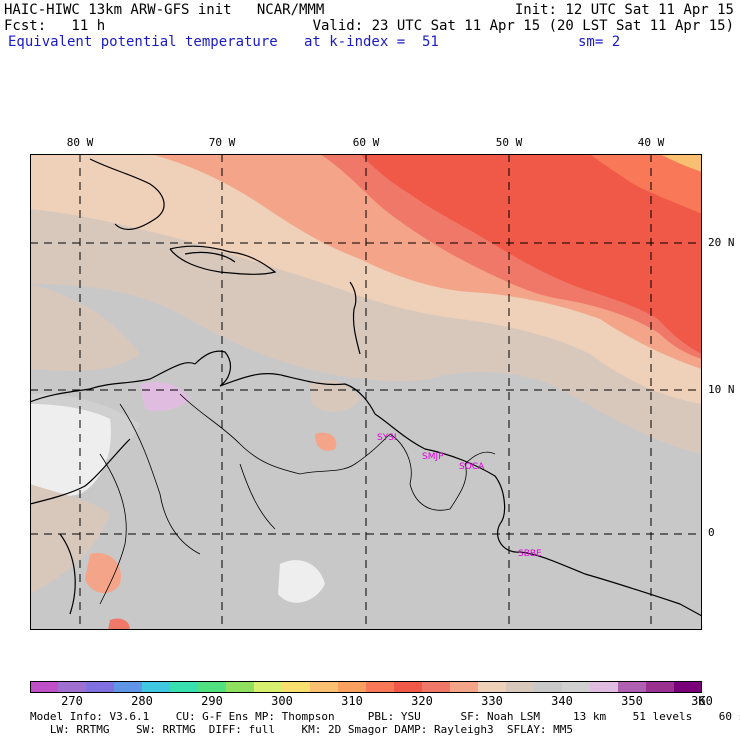 This screenshot has width=740, height=740. I want to click on lat-label-10n: 10 N, so click(721, 389).